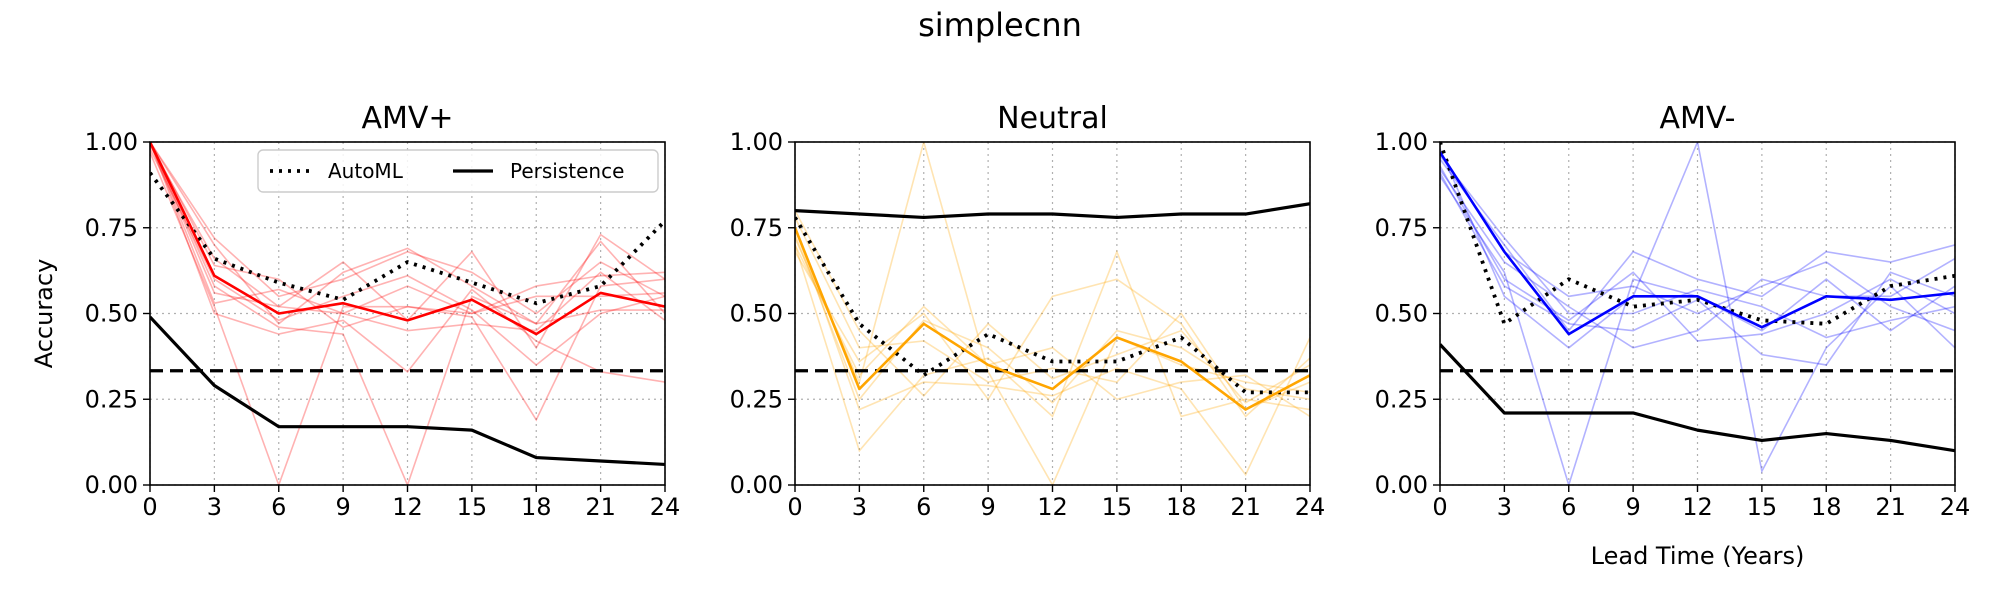  What do you see at coordinates (366, 171) in the screenshot?
I see `legend-label-automl: AutoML` at bounding box center [366, 171].